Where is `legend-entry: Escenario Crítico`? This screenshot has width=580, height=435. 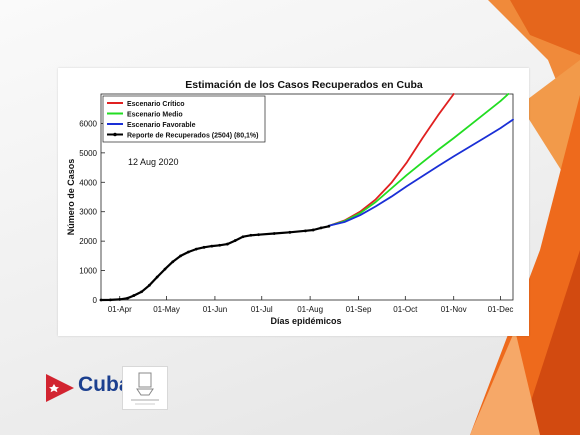 legend-entry: Escenario Crítico is located at coordinates (156, 104).